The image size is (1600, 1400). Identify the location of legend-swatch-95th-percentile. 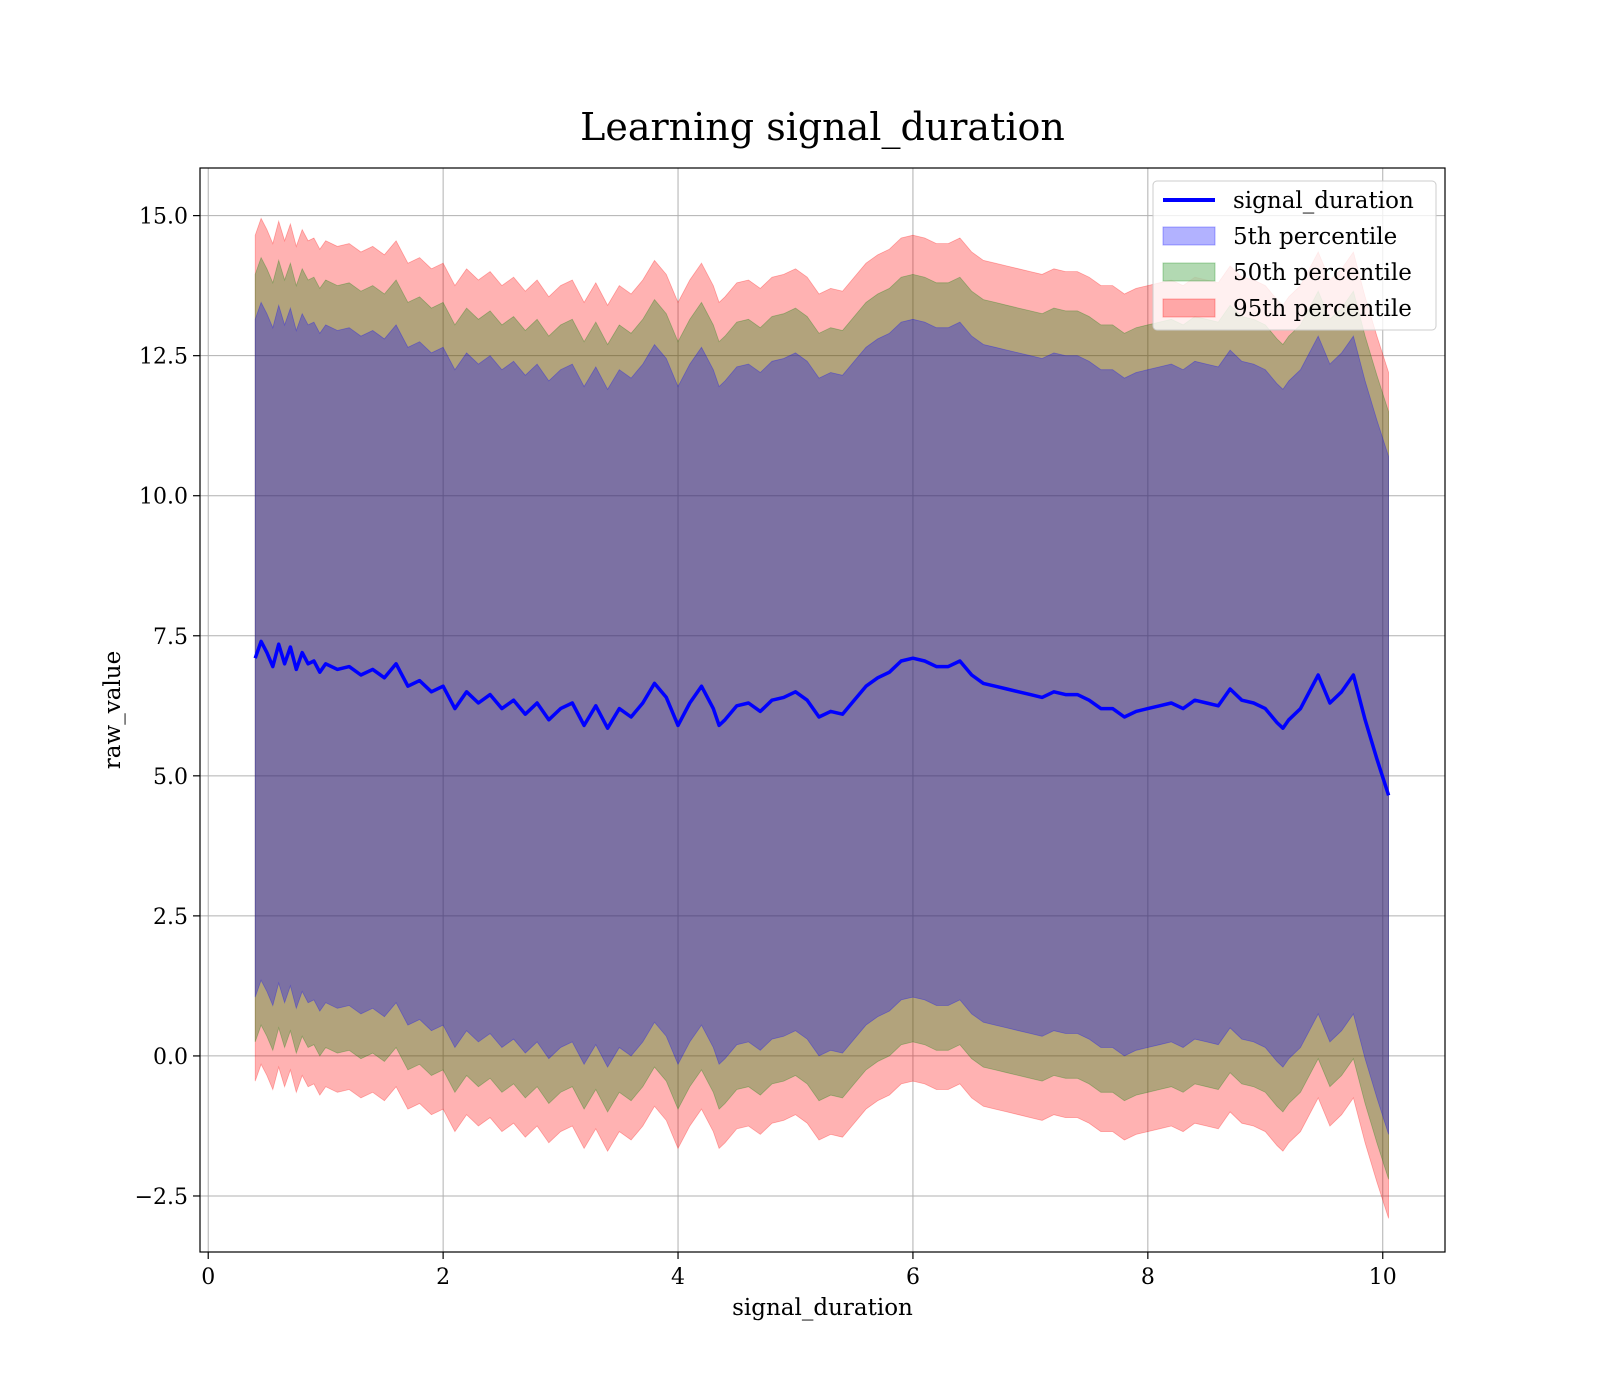
(1189, 308).